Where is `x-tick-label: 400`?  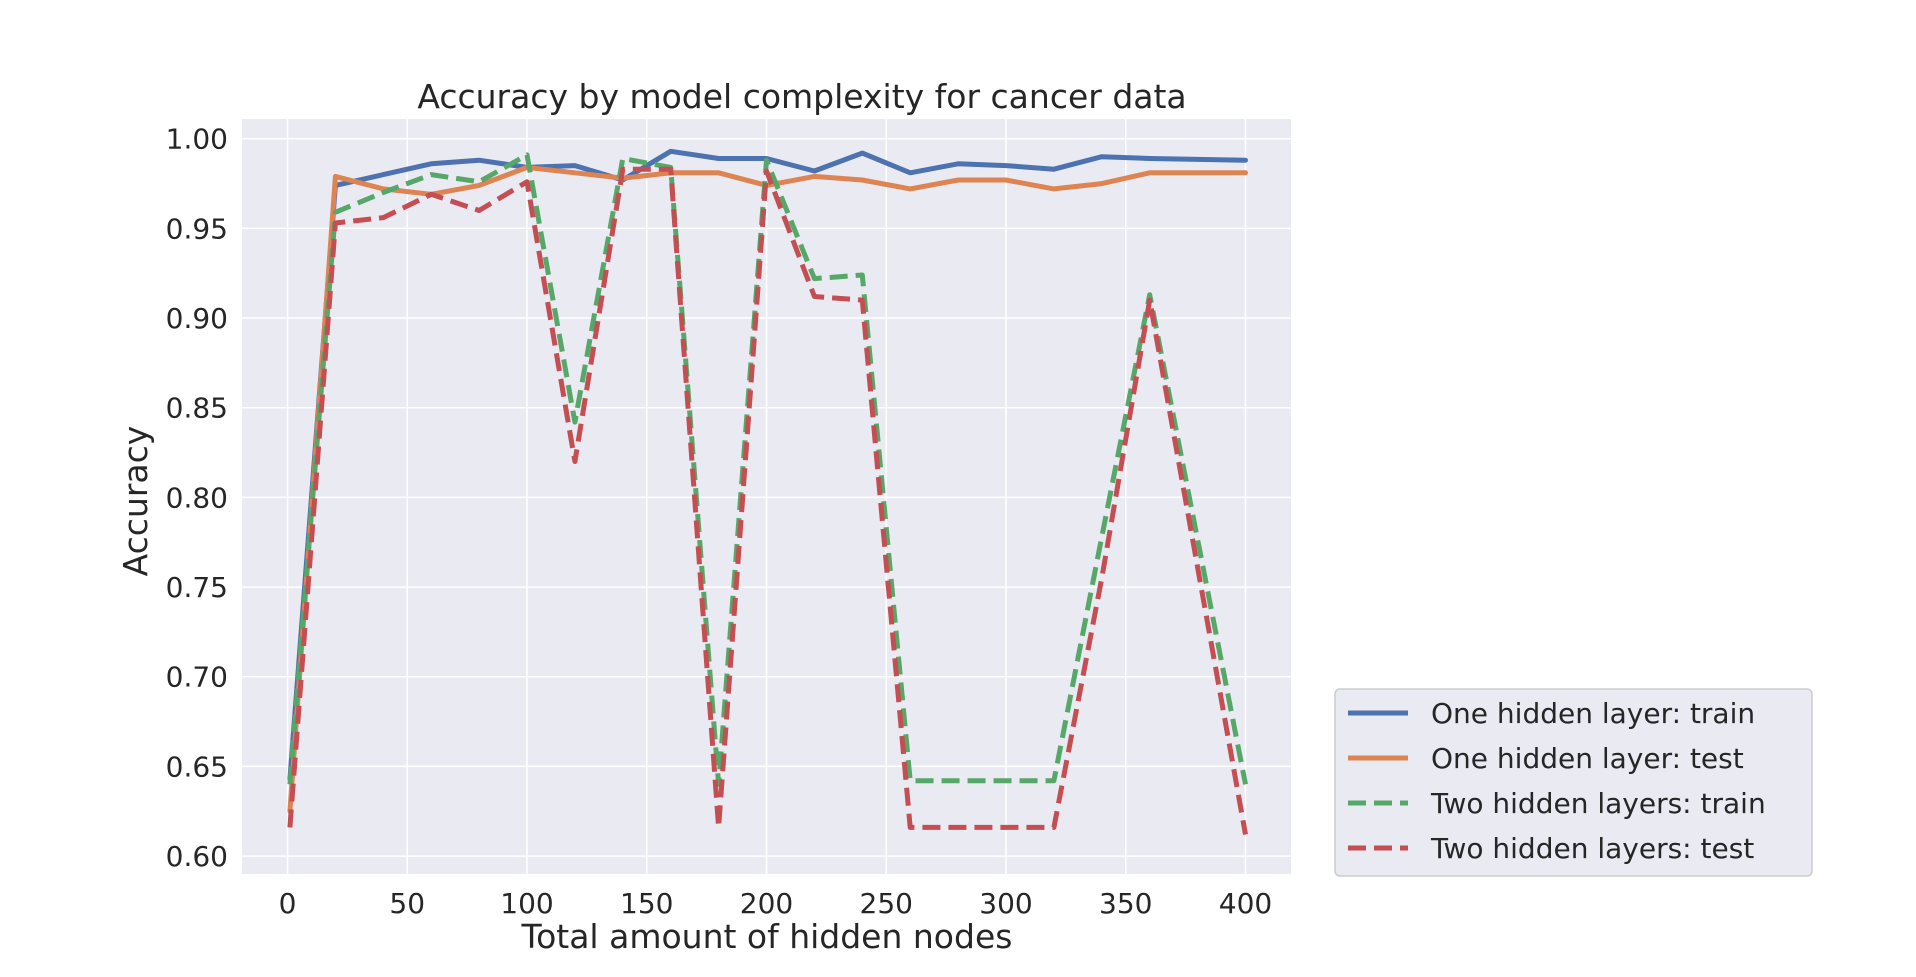 x-tick-label: 400 is located at coordinates (1245, 903).